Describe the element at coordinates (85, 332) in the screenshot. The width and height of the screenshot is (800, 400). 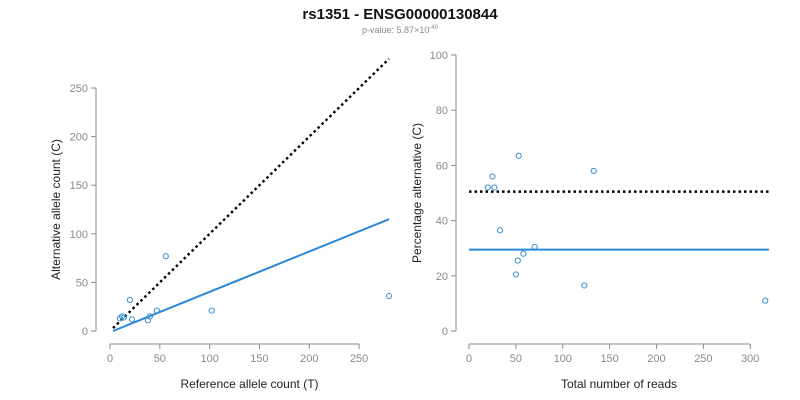
I see `left-panel-y-tick-label: 0` at that location.